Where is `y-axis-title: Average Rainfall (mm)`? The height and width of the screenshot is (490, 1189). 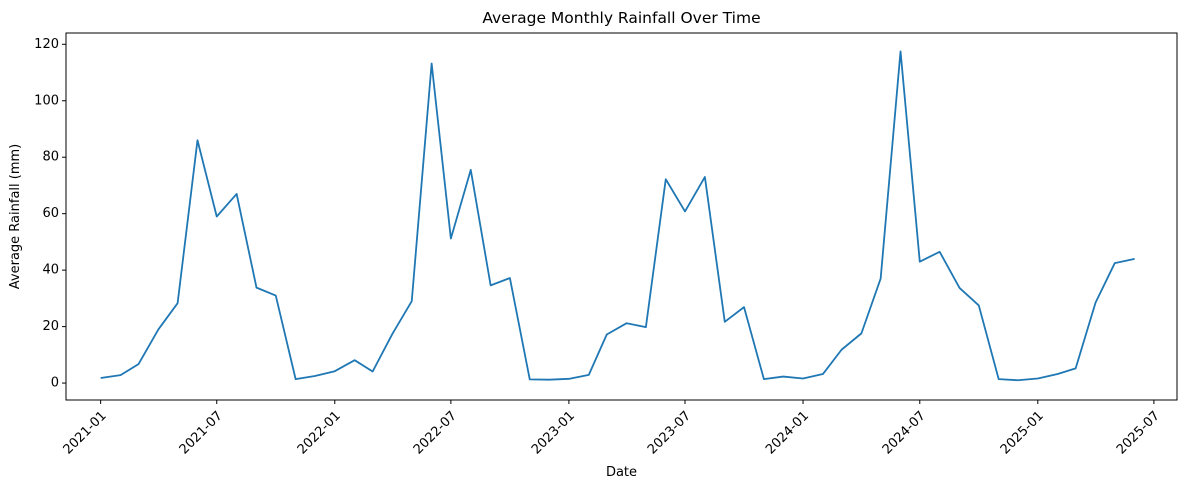 y-axis-title: Average Rainfall (mm) is located at coordinates (15, 216).